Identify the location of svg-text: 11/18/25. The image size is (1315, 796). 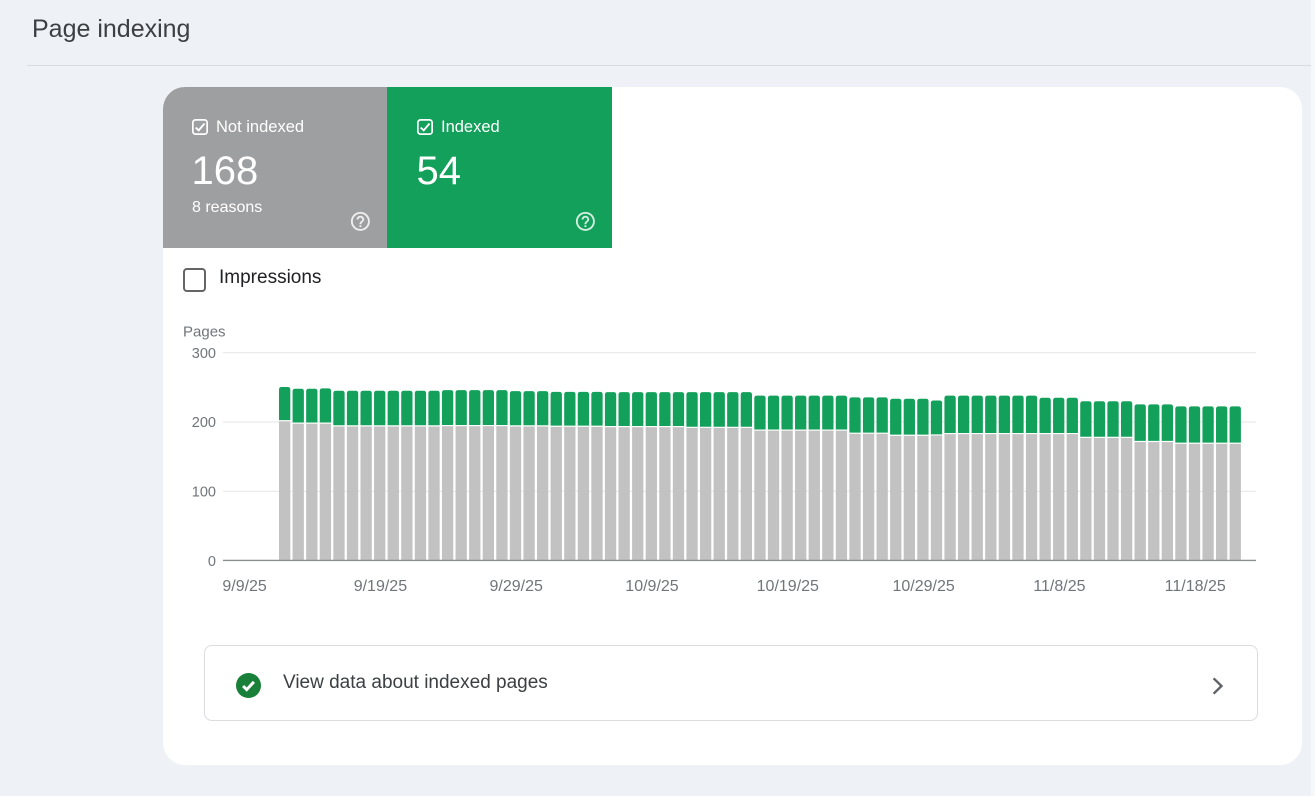
(1195, 586).